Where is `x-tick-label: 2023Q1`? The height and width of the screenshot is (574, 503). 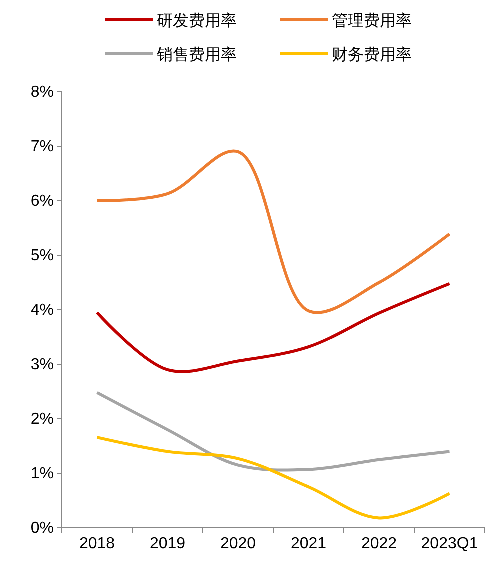 x-tick-label: 2023Q1 is located at coordinates (449, 544).